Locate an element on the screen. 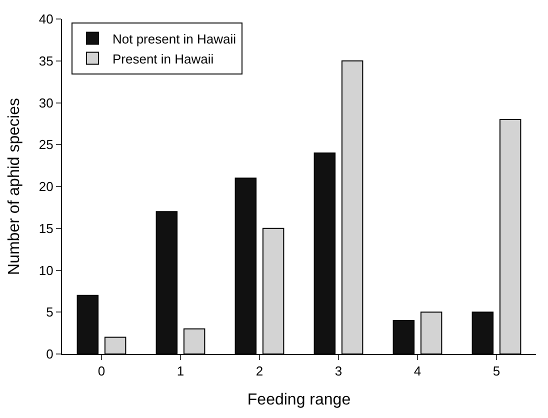  x-axis-title: Feeding range is located at coordinates (299, 399).